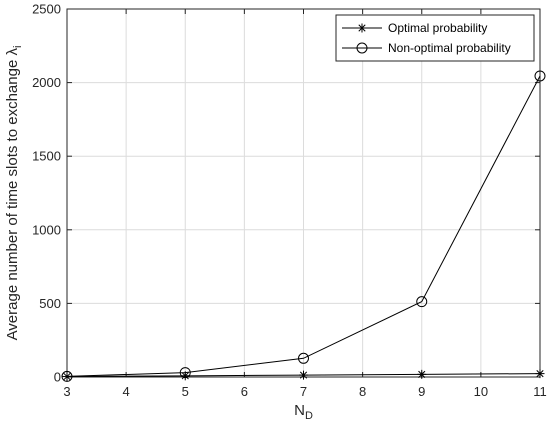 The height and width of the screenshot is (431, 550). I want to click on x-axis-title: ND, so click(303, 412).